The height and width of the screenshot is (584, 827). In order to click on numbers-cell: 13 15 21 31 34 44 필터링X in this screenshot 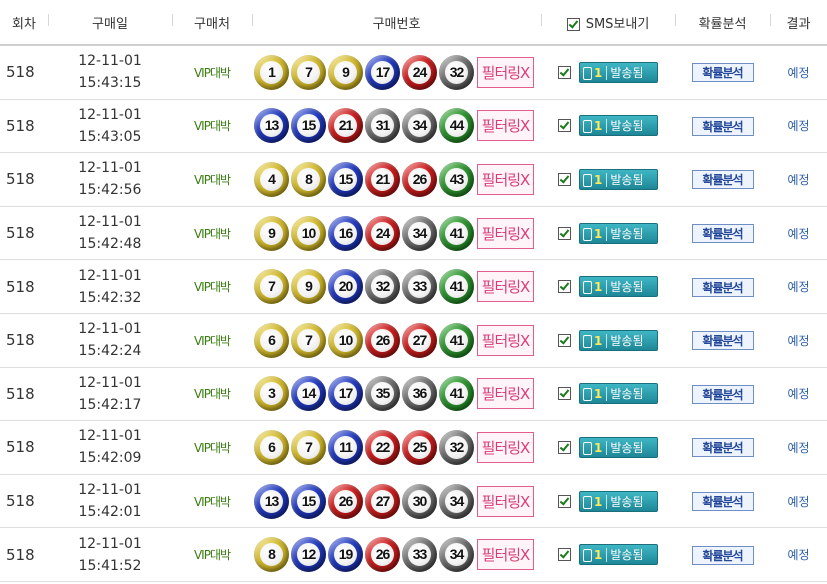, I will do `click(396, 126)`.